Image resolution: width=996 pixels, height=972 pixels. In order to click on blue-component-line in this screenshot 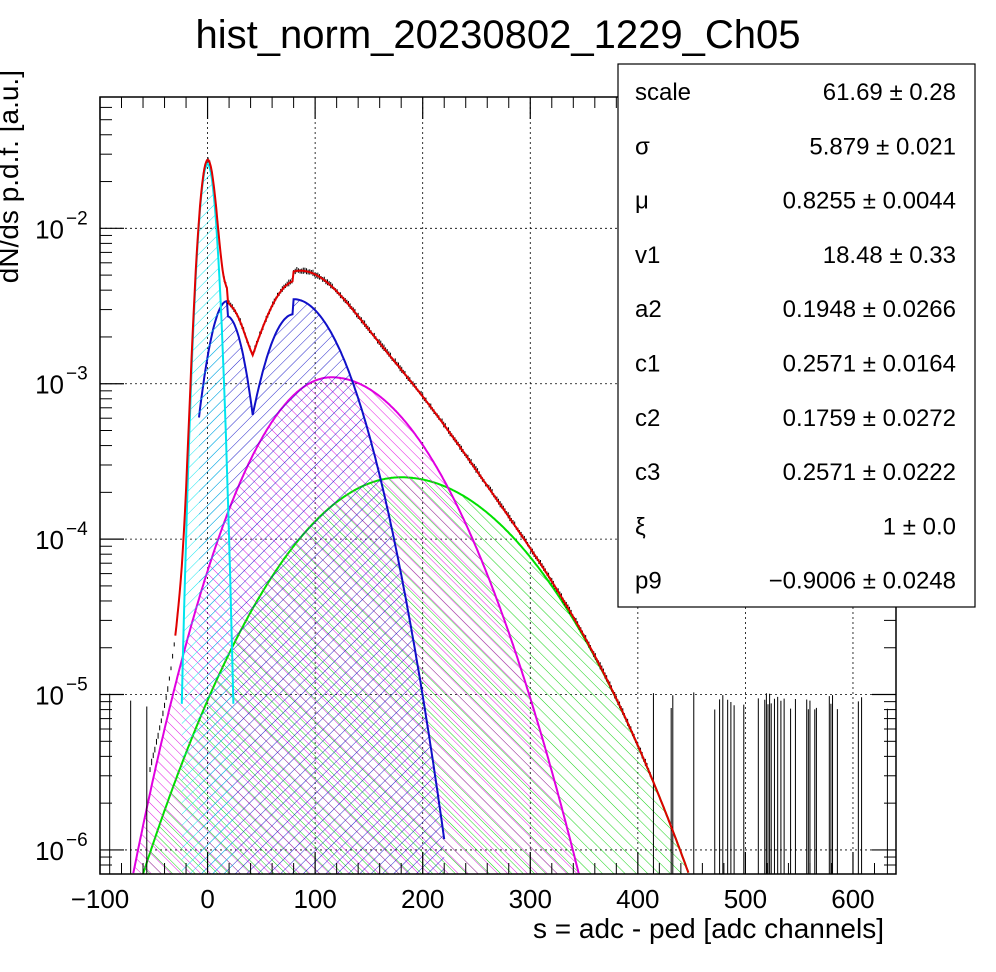, I will do `click(322, 569)`.